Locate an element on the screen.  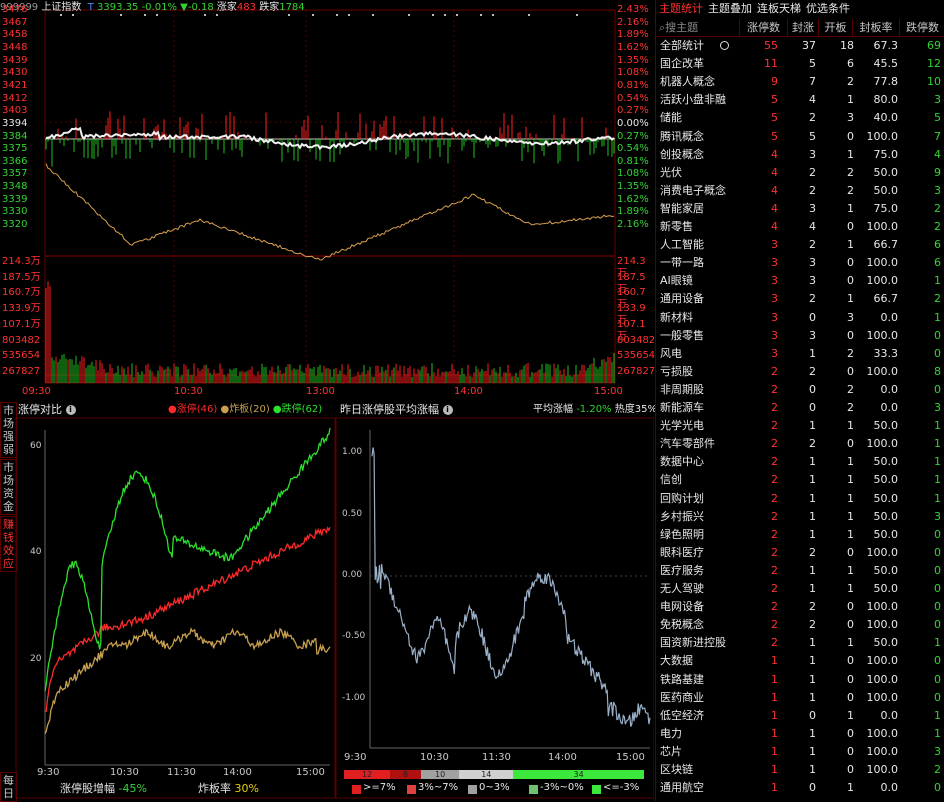
tab-preferred: 优选条件 is located at coordinates (828, 8).